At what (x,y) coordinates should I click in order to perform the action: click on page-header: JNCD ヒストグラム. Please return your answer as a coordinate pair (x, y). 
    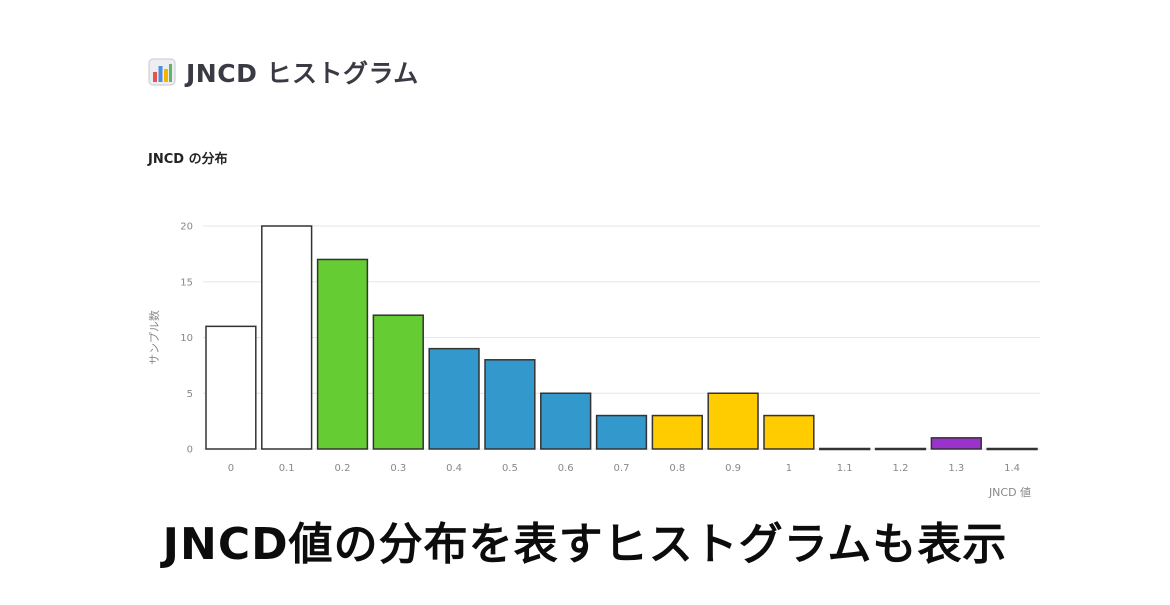
    Looking at the image, I should click on (283, 72).